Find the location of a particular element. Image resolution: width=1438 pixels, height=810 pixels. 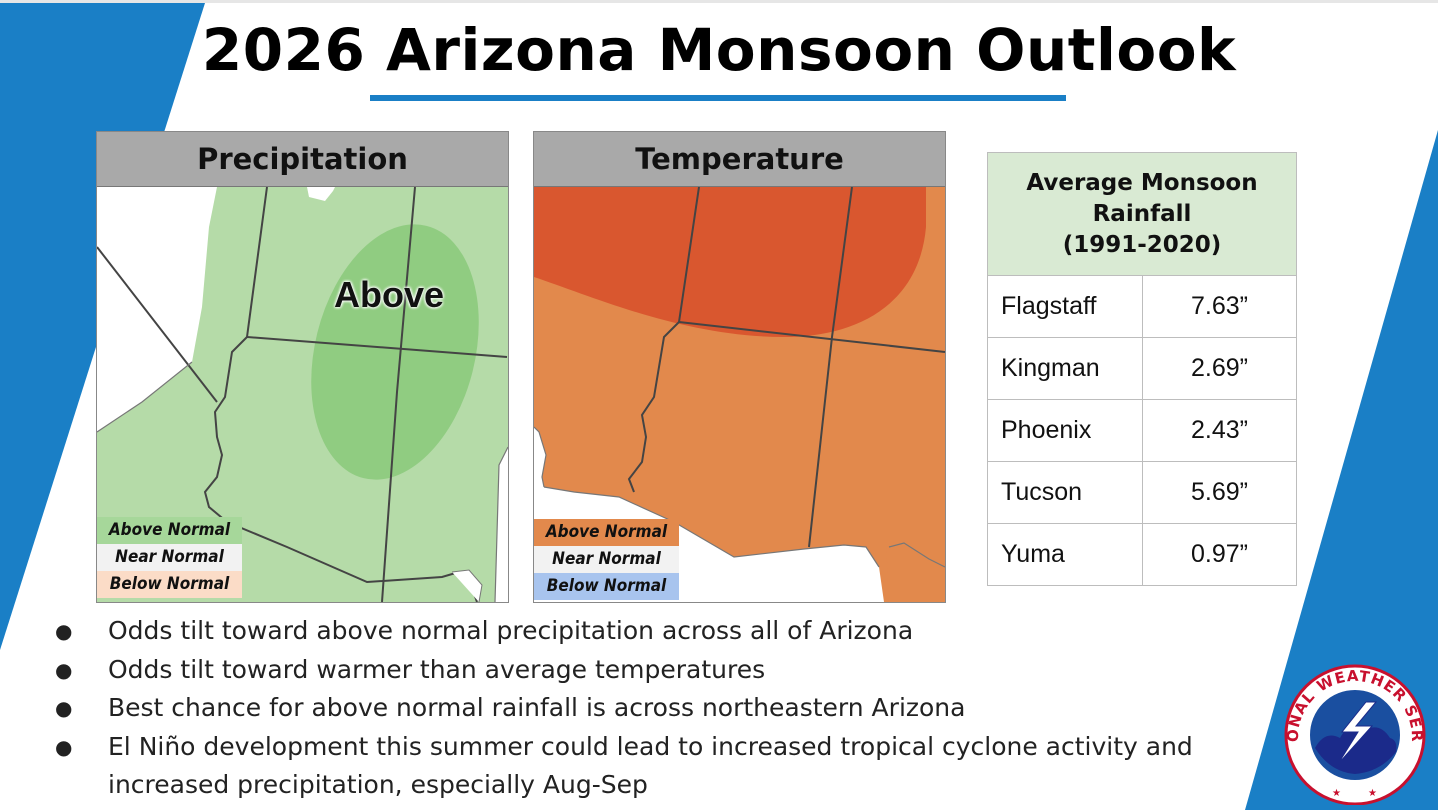

rainfall-value-cell: 5.69” is located at coordinates (1219, 492).